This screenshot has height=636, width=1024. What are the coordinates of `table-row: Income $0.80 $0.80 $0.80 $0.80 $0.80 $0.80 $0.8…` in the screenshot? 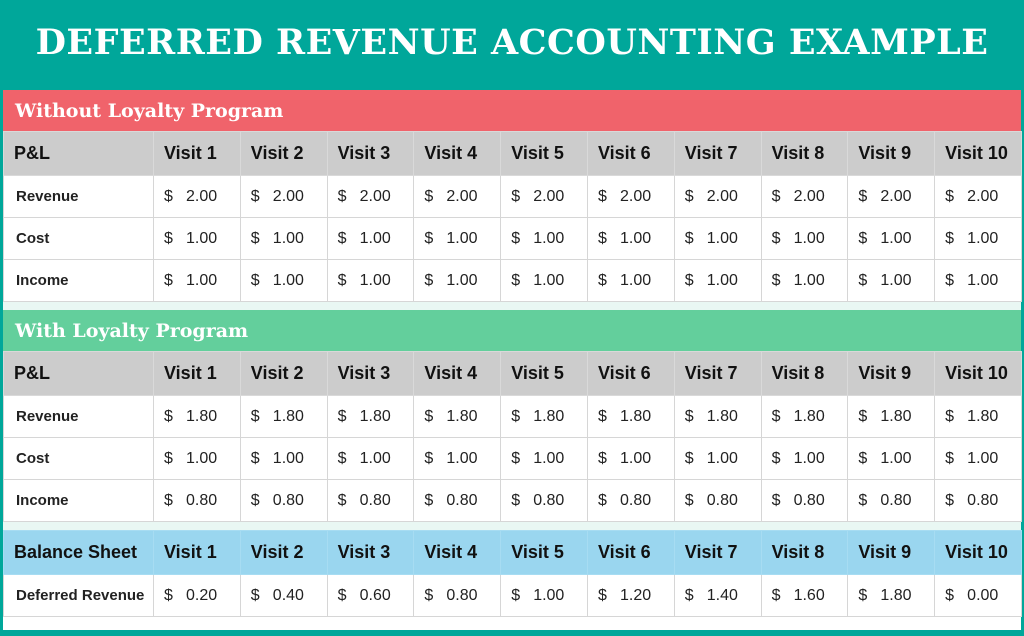 It's located at (512, 500).